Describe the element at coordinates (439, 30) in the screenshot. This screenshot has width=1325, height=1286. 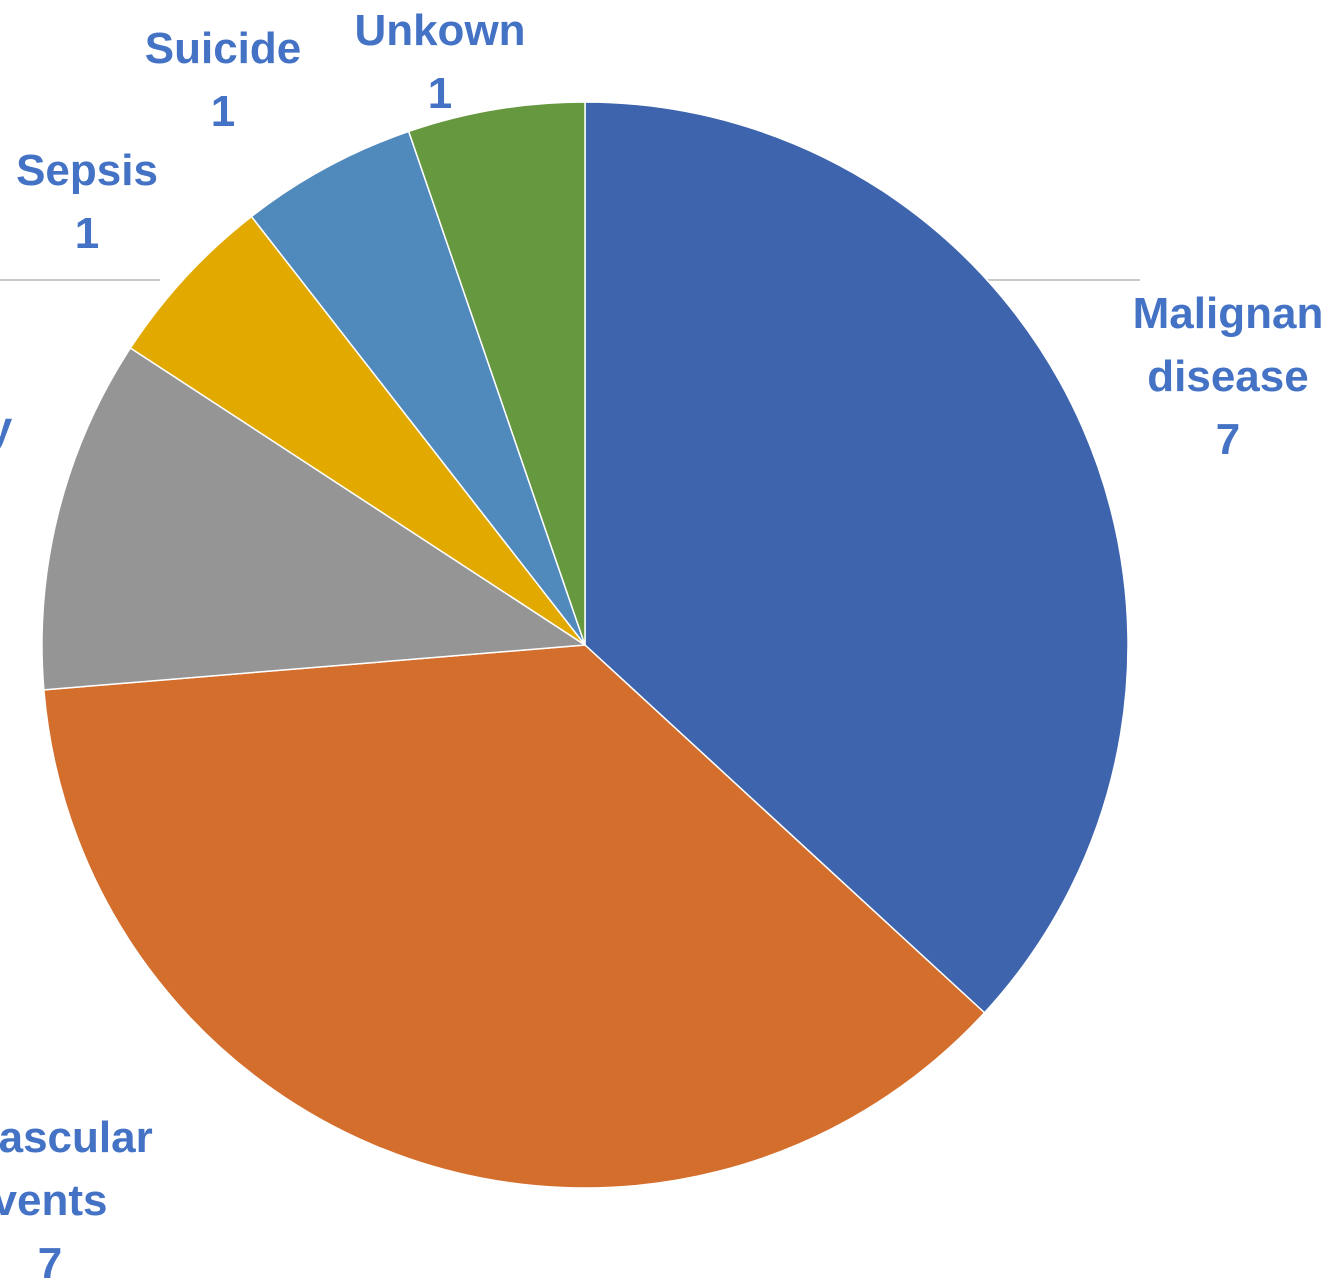
I see `slice-label-line-5-0: Unkown` at that location.